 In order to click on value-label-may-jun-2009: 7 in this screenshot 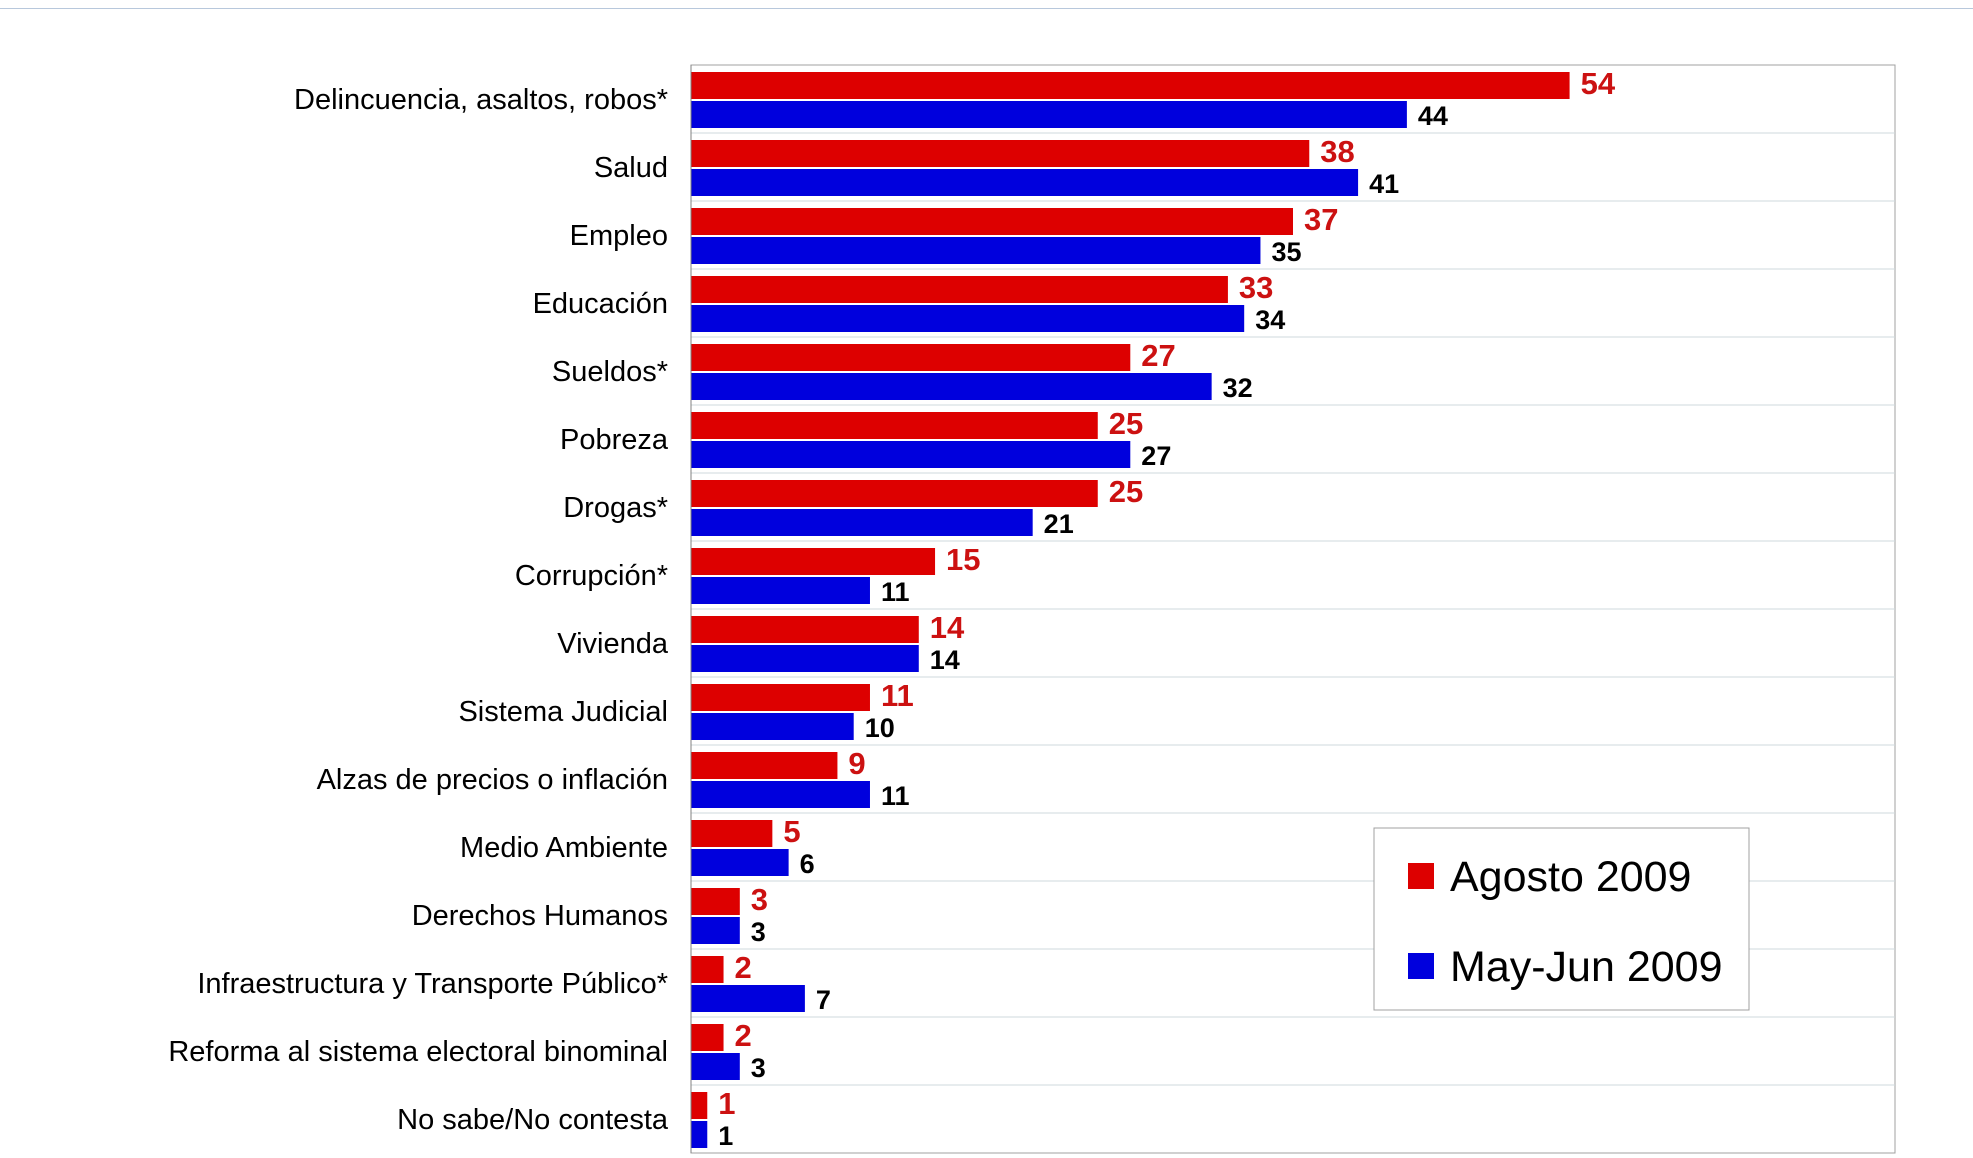, I will do `click(823, 1000)`.